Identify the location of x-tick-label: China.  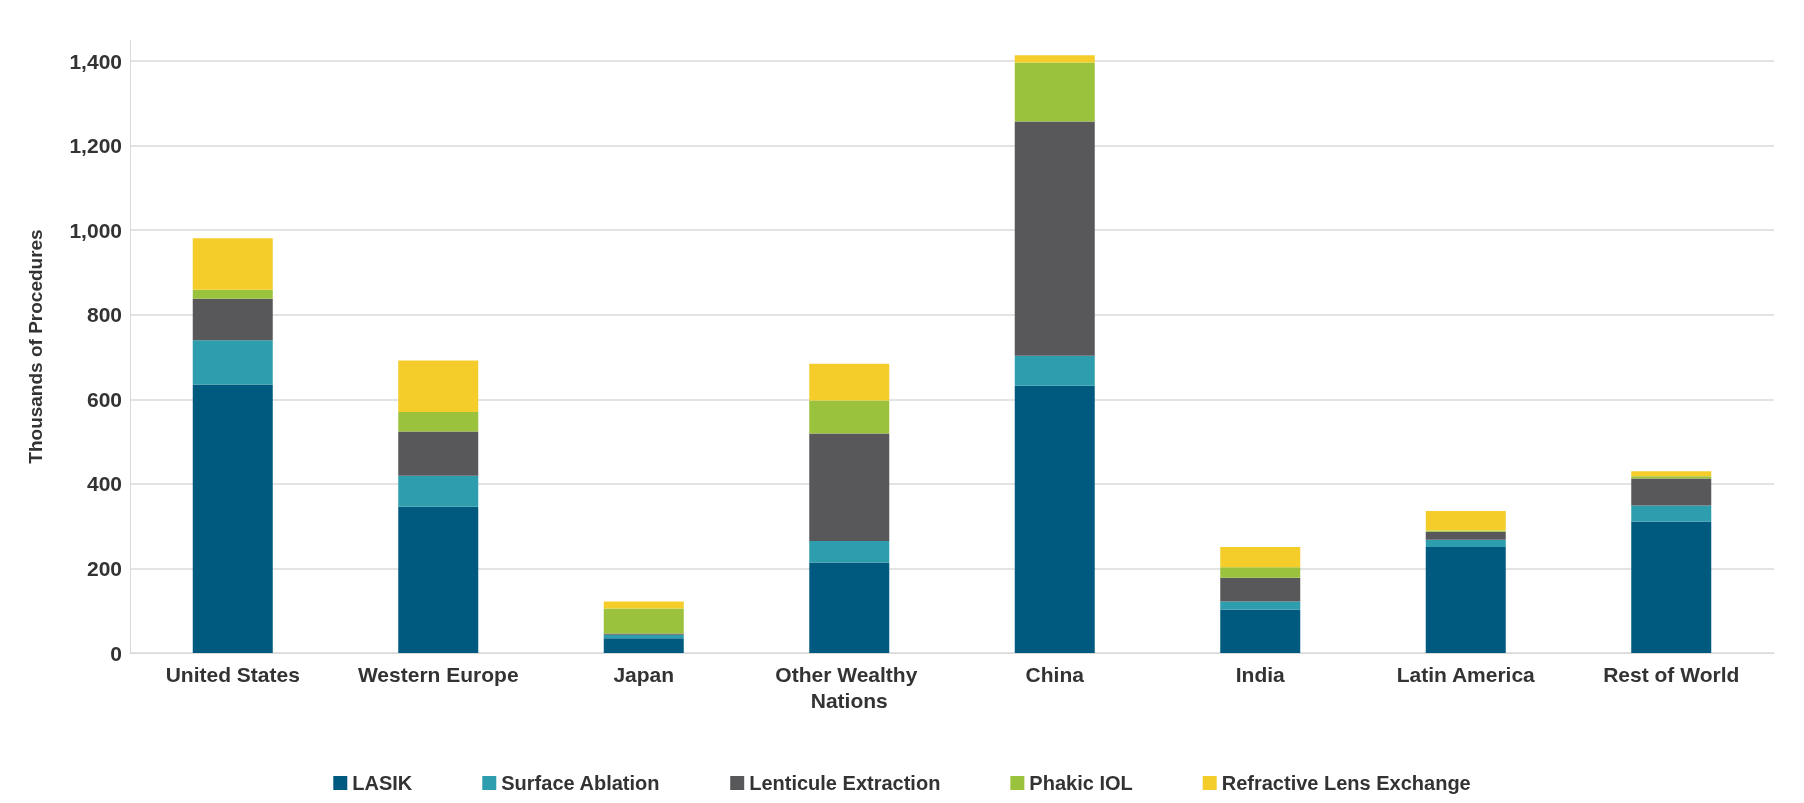
(1055, 674).